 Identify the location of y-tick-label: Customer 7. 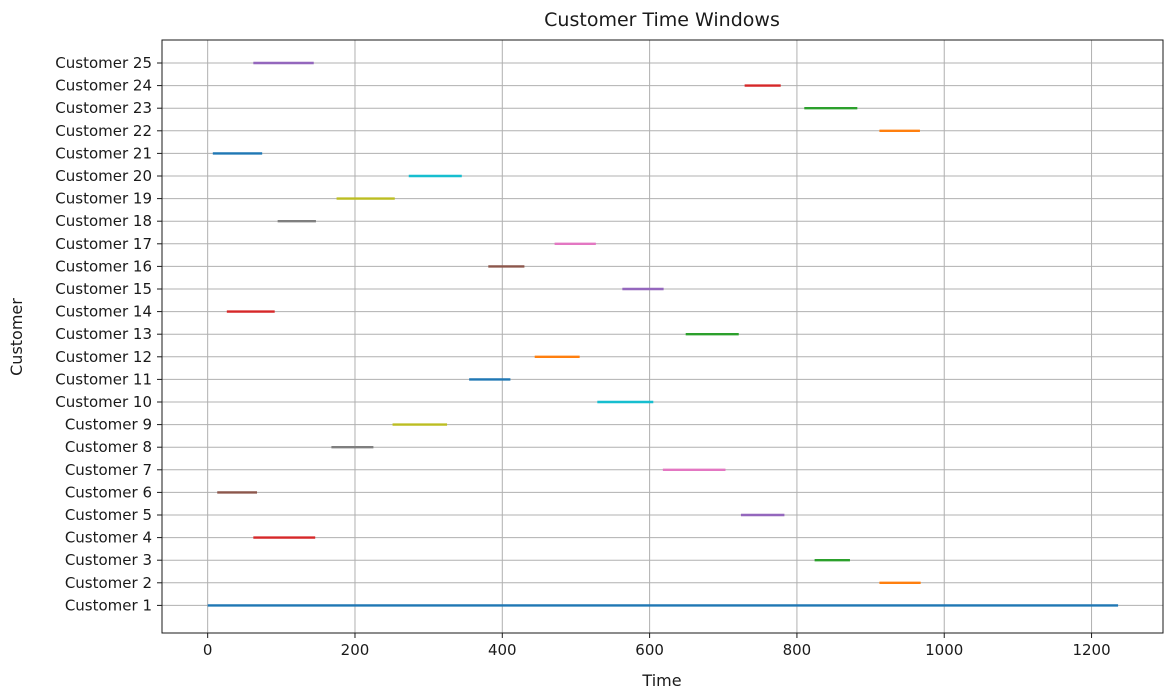
(108, 470).